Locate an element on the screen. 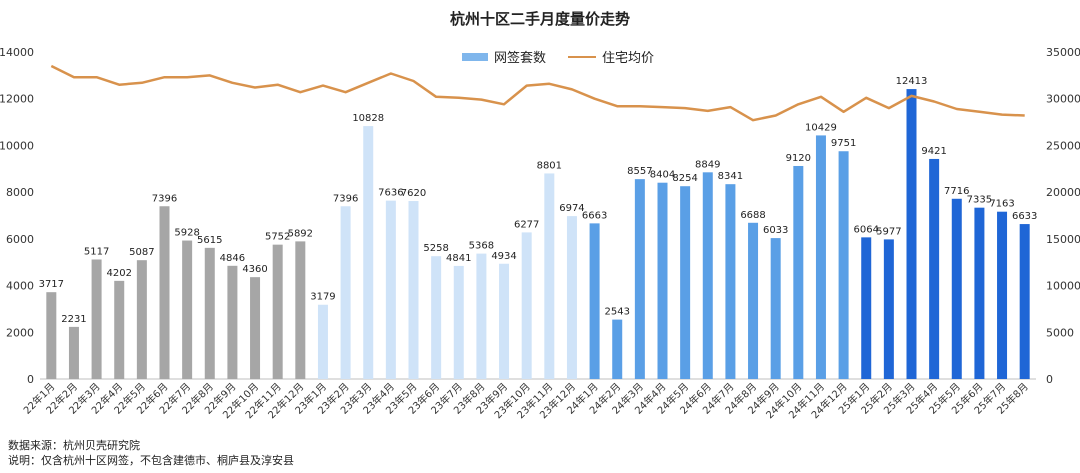  left-axis-tick-label: 4000 is located at coordinates (20, 286).